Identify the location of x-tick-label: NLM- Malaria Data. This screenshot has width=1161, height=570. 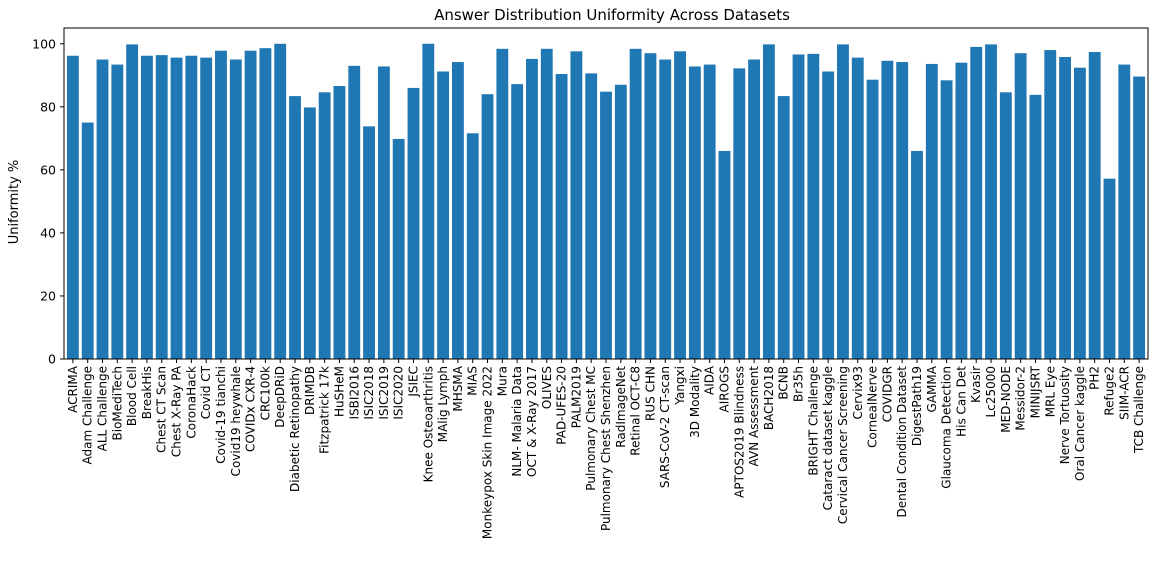
(517, 421).